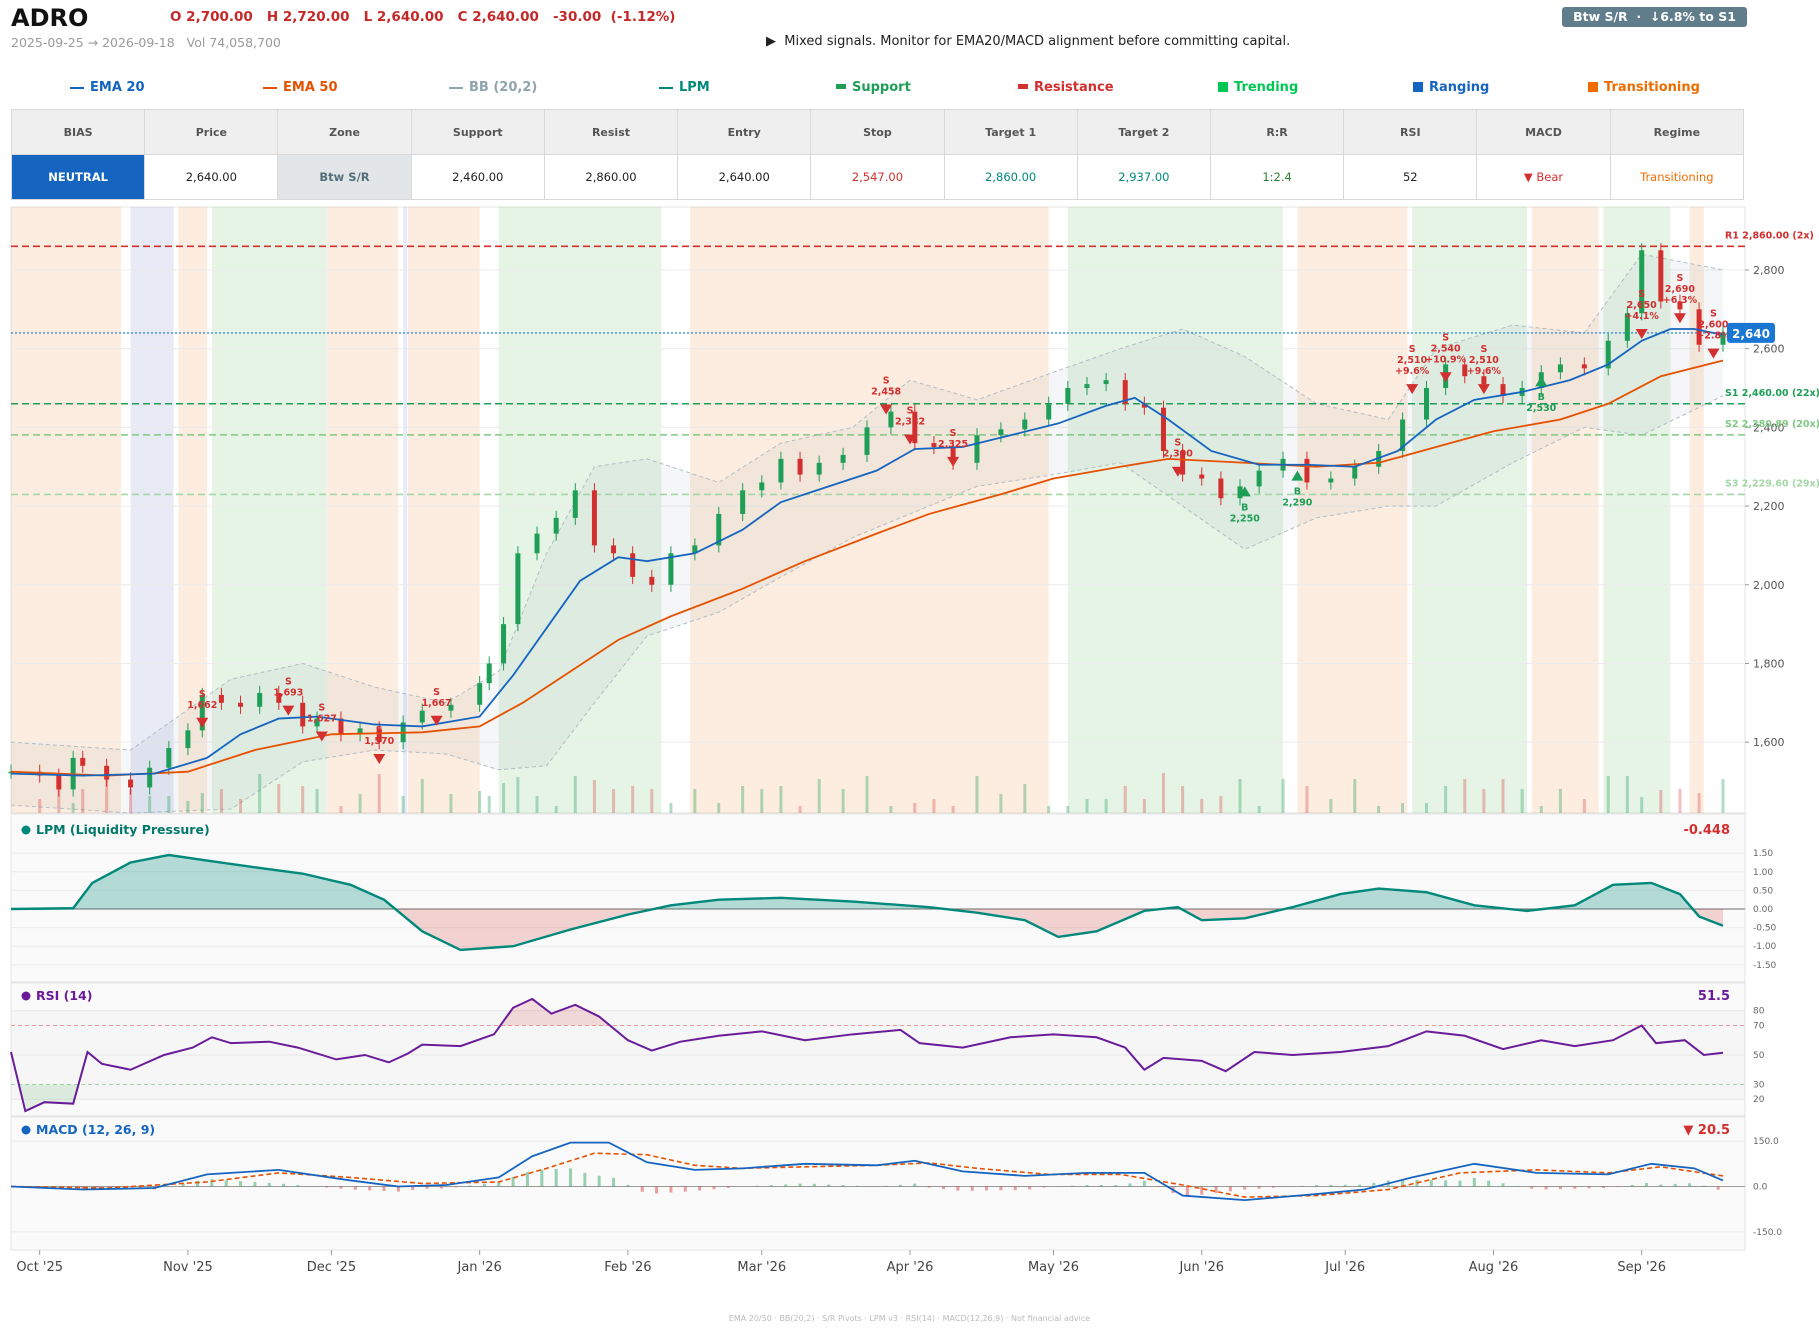  I want to click on price-tick-label: 1,600, so click(1769, 742).